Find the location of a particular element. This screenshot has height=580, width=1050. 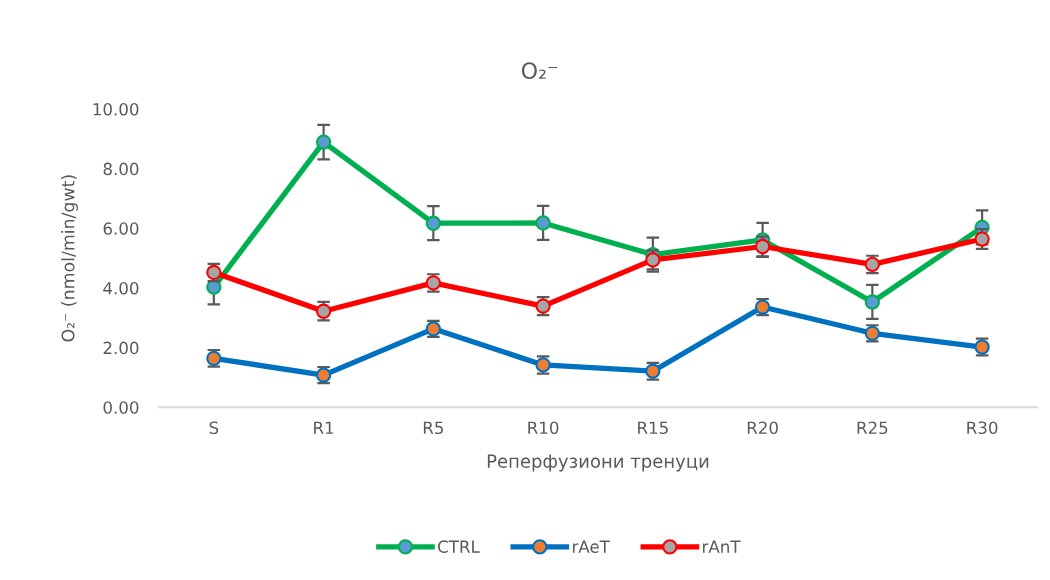

legend-label: rAnT is located at coordinates (722, 546).